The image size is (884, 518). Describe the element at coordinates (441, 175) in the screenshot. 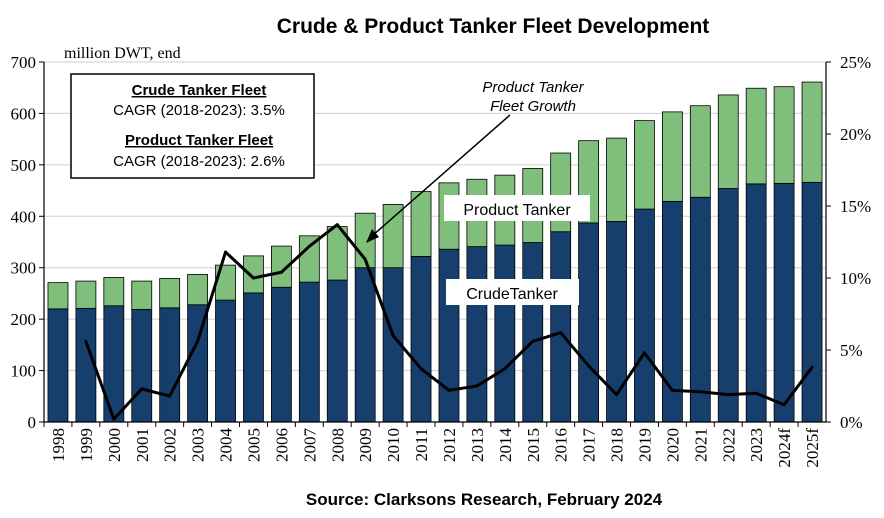

I see `growth-annotation-arrow` at that location.